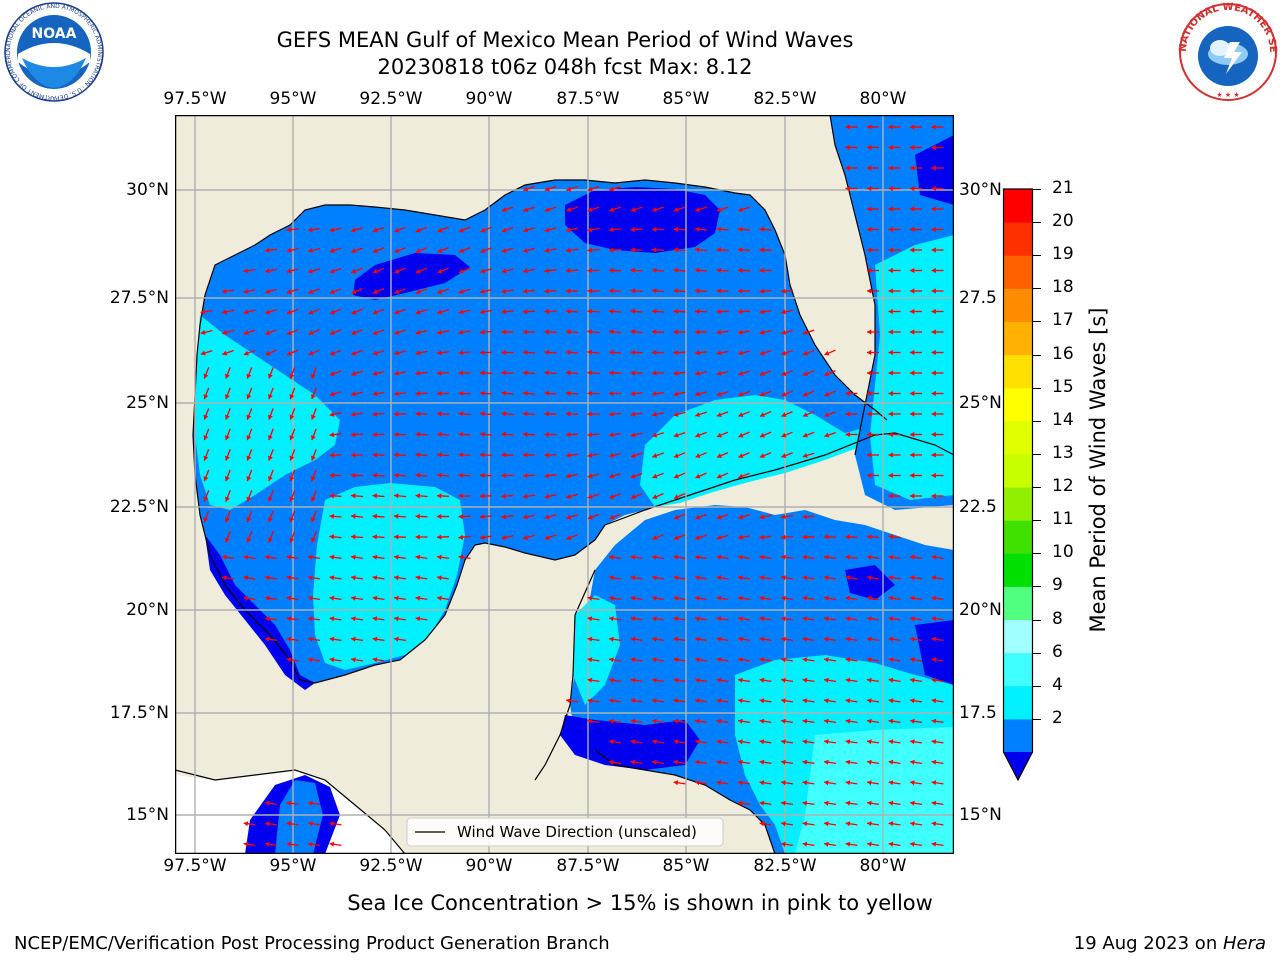 The image size is (1280, 960). What do you see at coordinates (565, 67) in the screenshot?
I see `map-title-line2: 20230818 t06z 048h fcst Max: 8.12` at bounding box center [565, 67].